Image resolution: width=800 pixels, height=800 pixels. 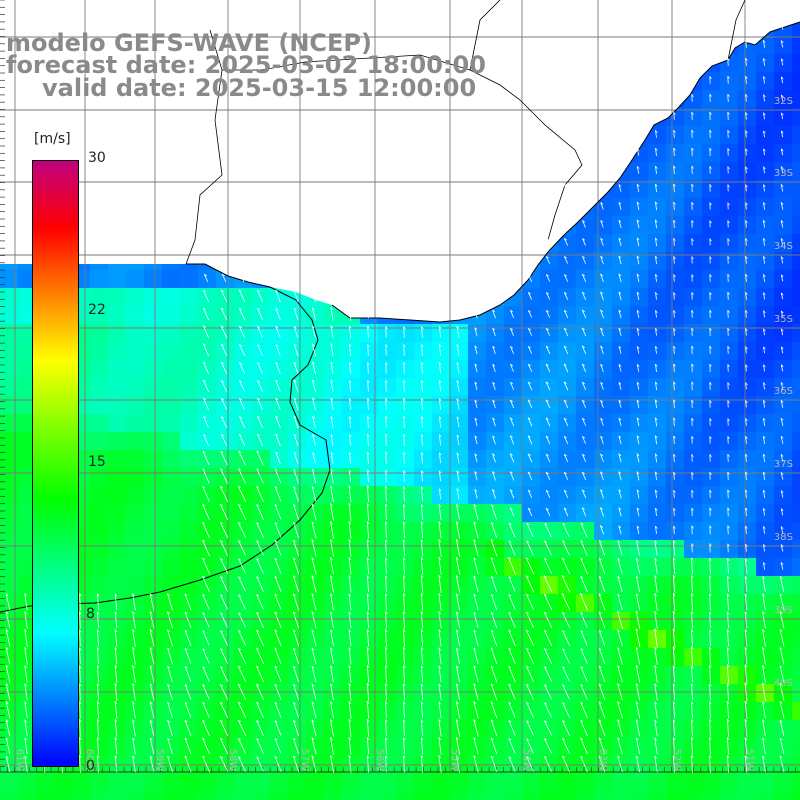 What do you see at coordinates (19, 760) in the screenshot?
I see `longitude-label: 61W` at bounding box center [19, 760].